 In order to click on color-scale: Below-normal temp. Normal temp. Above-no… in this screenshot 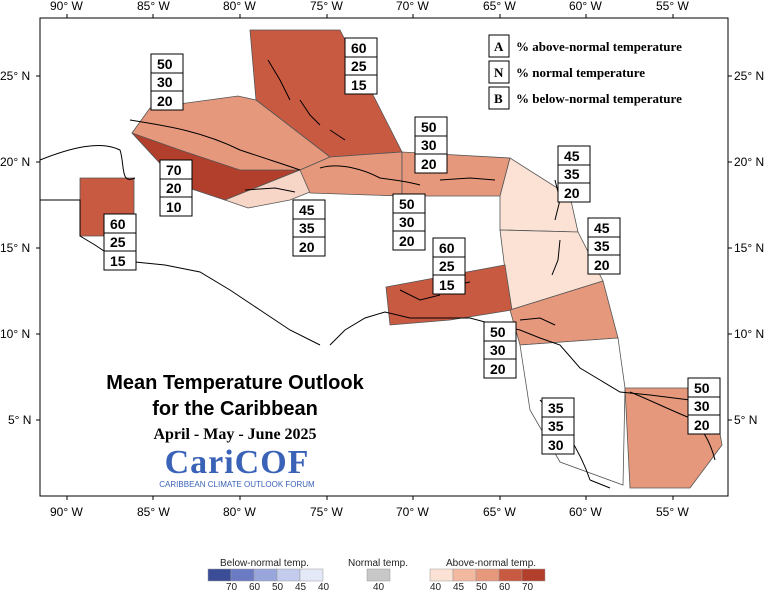, I will do `click(376, 574)`.